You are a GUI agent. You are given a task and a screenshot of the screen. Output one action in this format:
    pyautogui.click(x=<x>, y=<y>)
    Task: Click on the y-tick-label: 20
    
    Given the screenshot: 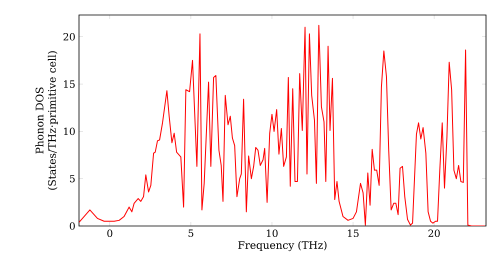 What is the action you would take?
    pyautogui.click(x=69, y=36)
    